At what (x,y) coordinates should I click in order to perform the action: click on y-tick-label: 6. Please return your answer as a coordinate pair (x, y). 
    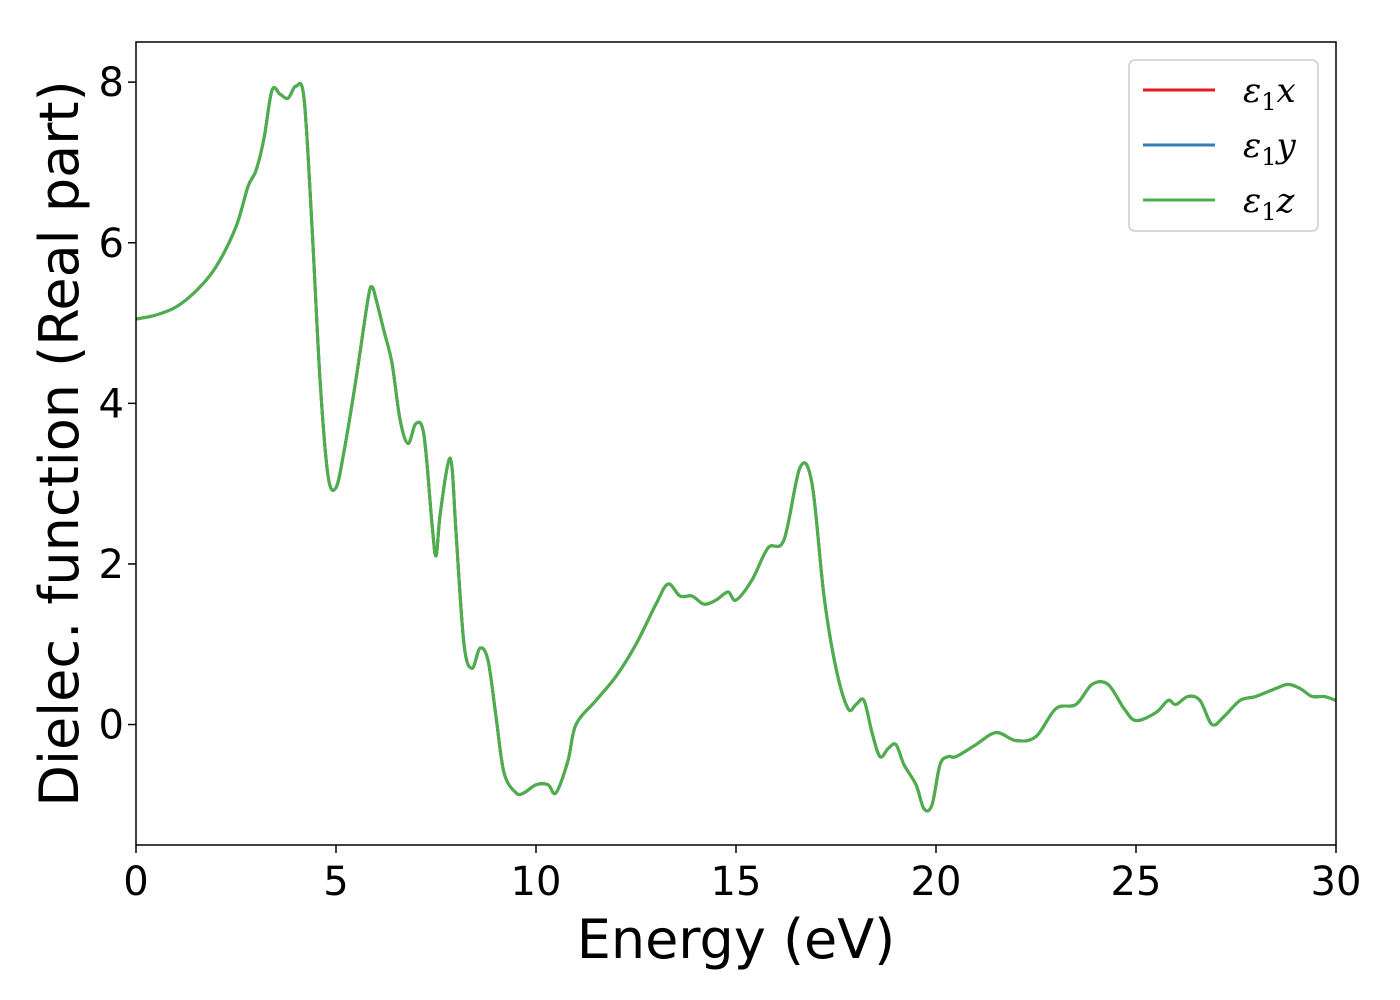
    Looking at the image, I should click on (111, 244).